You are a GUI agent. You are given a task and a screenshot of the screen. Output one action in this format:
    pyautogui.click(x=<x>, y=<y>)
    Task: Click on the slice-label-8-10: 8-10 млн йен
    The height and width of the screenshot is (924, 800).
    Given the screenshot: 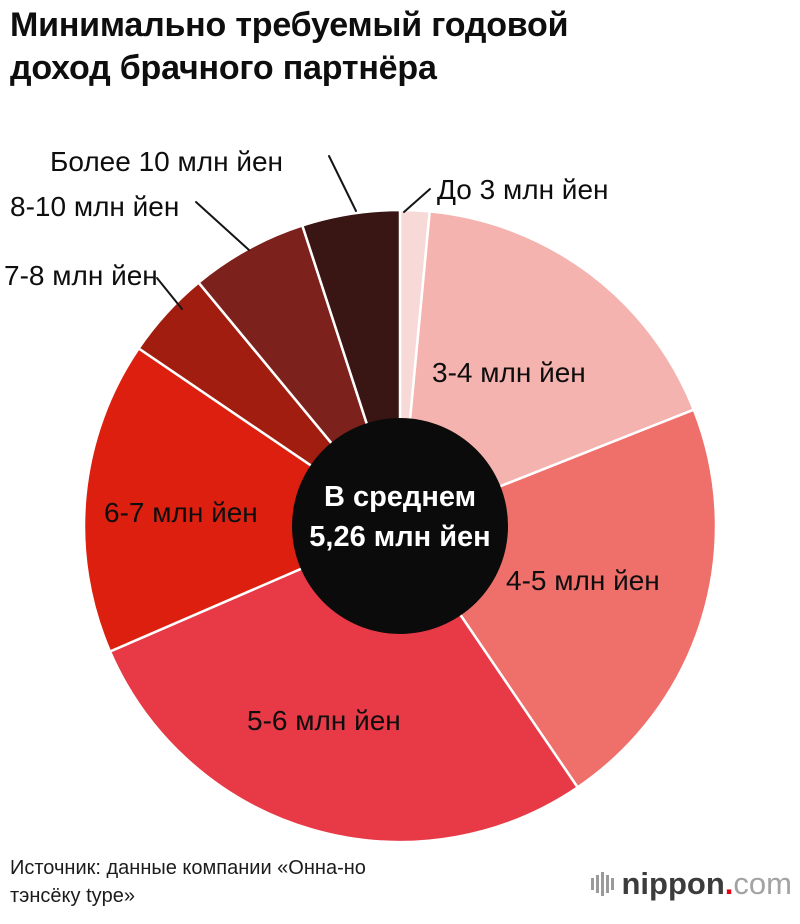 What is the action you would take?
    pyautogui.click(x=95, y=206)
    